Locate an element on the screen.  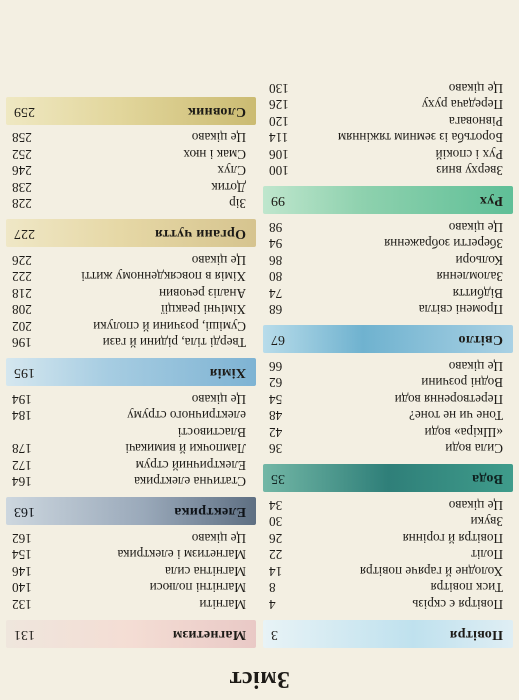
toc-entry-page: 126 is located at coordinates (279, 105).